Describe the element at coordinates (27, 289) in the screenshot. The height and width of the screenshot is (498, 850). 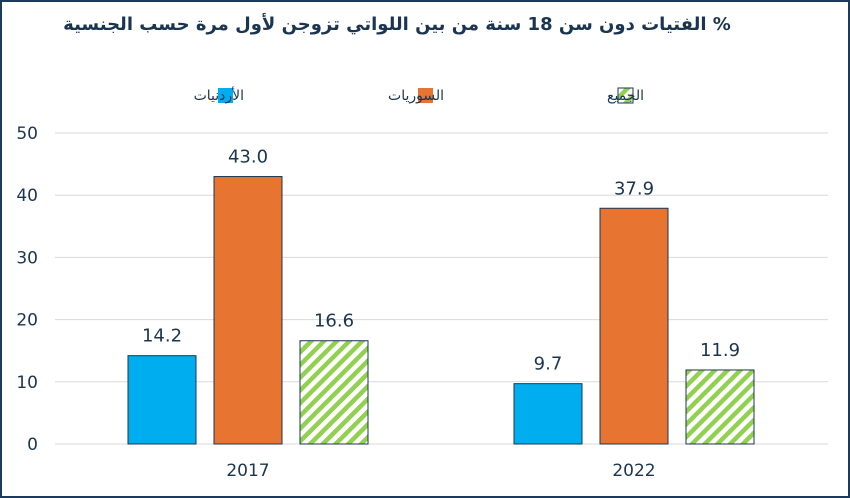
I see `y-axis-ticks: 0 10 20 30 40 50` at that location.